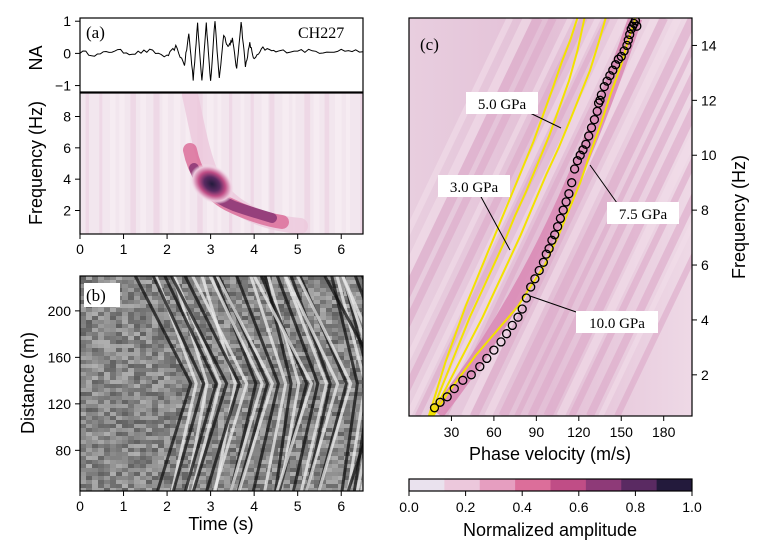 The width and height of the screenshot is (765, 545). What do you see at coordinates (220, 524) in the screenshot?
I see `time-axis-label: Time (s)` at bounding box center [220, 524].